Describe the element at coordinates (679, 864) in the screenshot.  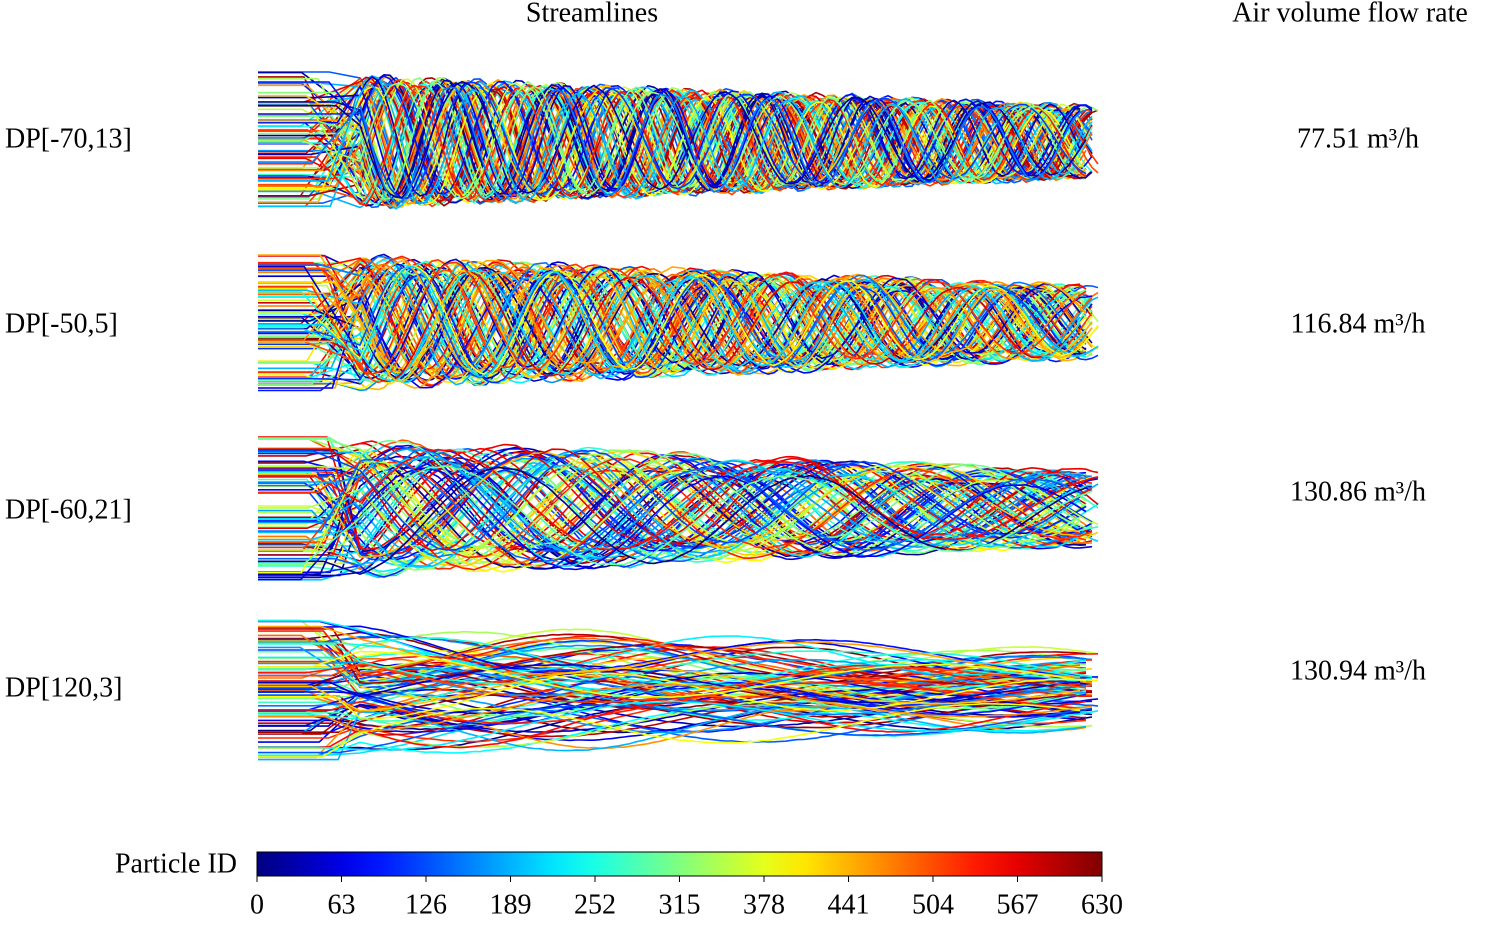
I see `colorbar` at that location.